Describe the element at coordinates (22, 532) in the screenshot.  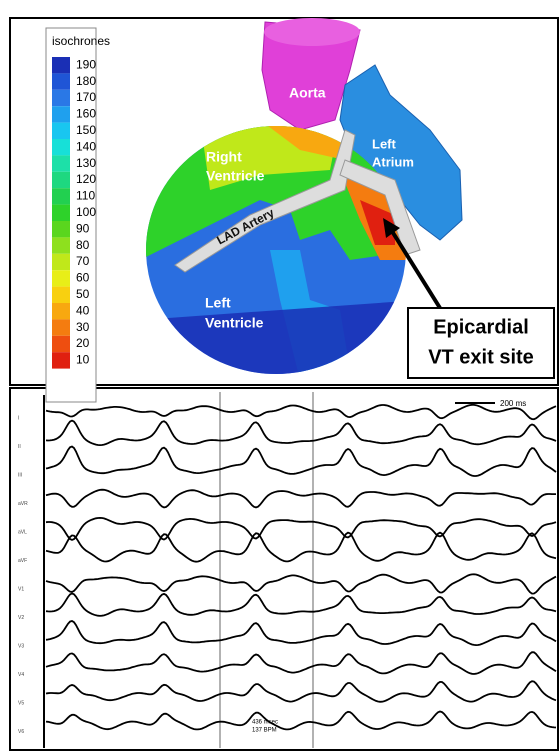
I see `lead-label: aVL` at that location.